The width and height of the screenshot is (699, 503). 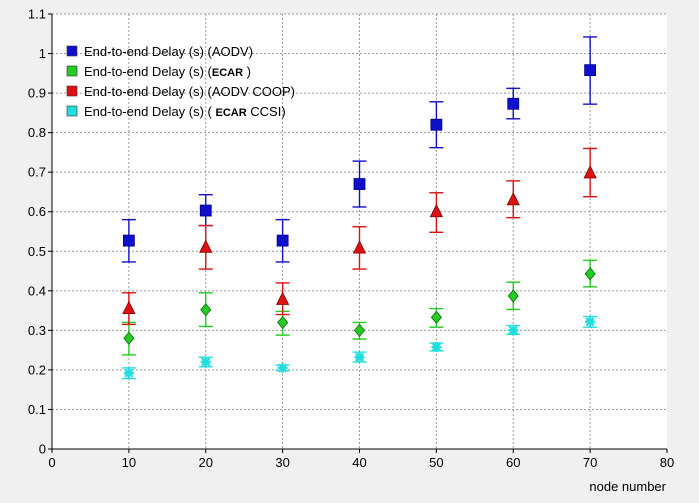 I want to click on x-tick-label: 20, so click(x=206, y=462).